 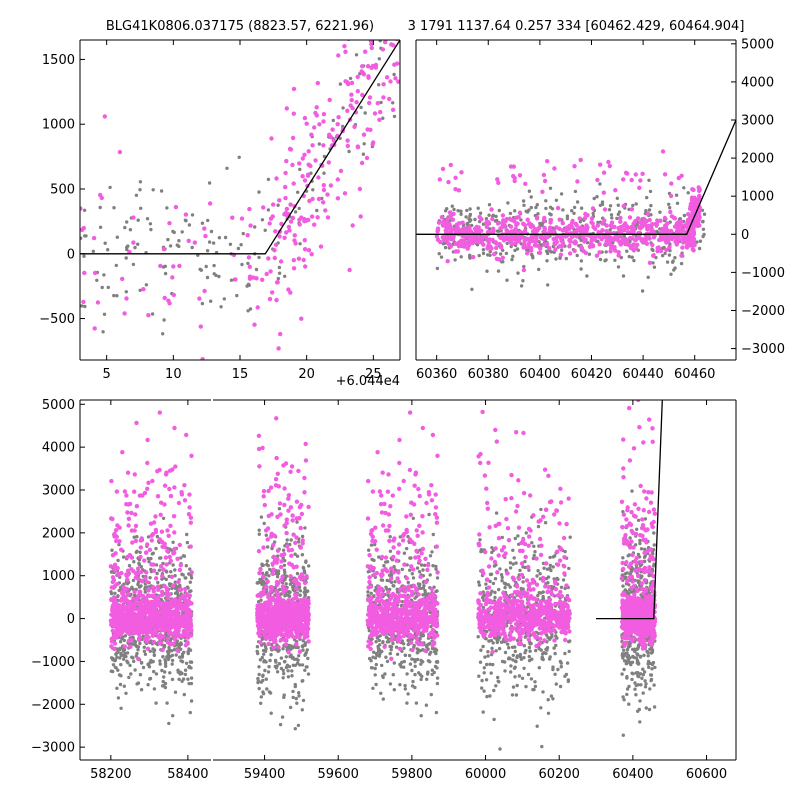 I want to click on y-tick-label: 4000, so click(x=757, y=82).